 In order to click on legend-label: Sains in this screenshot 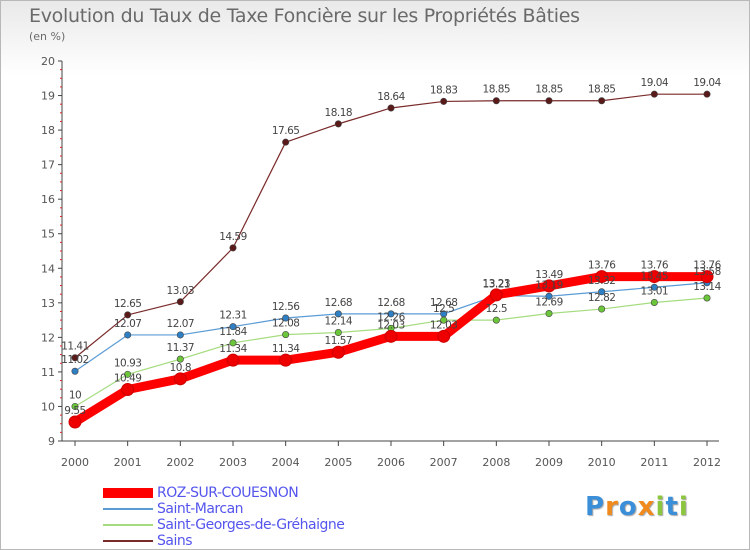, I will do `click(175, 541)`.